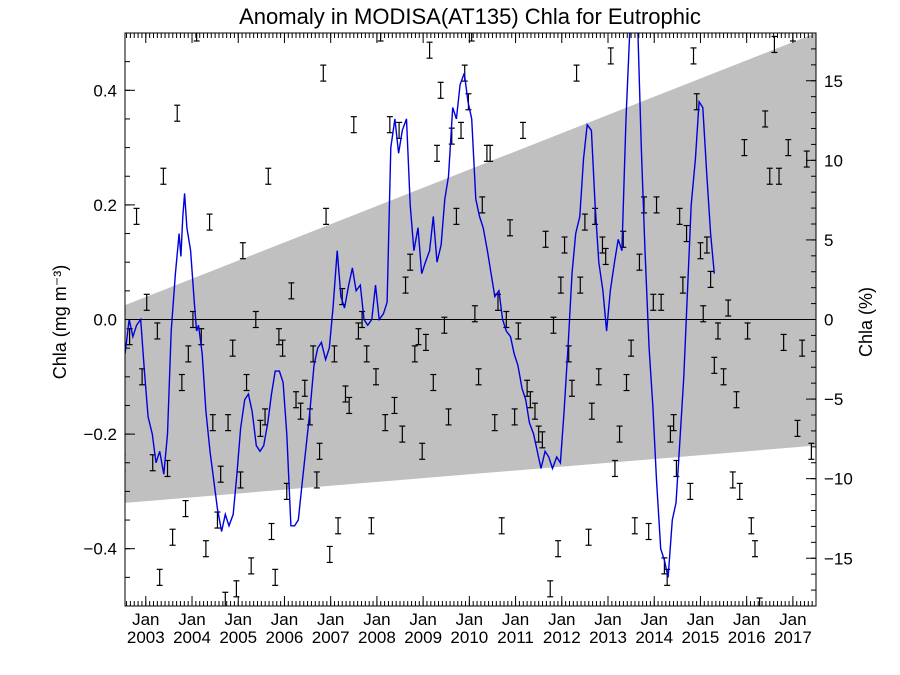  I want to click on x-tick-year-label: 2010, so click(469, 637).